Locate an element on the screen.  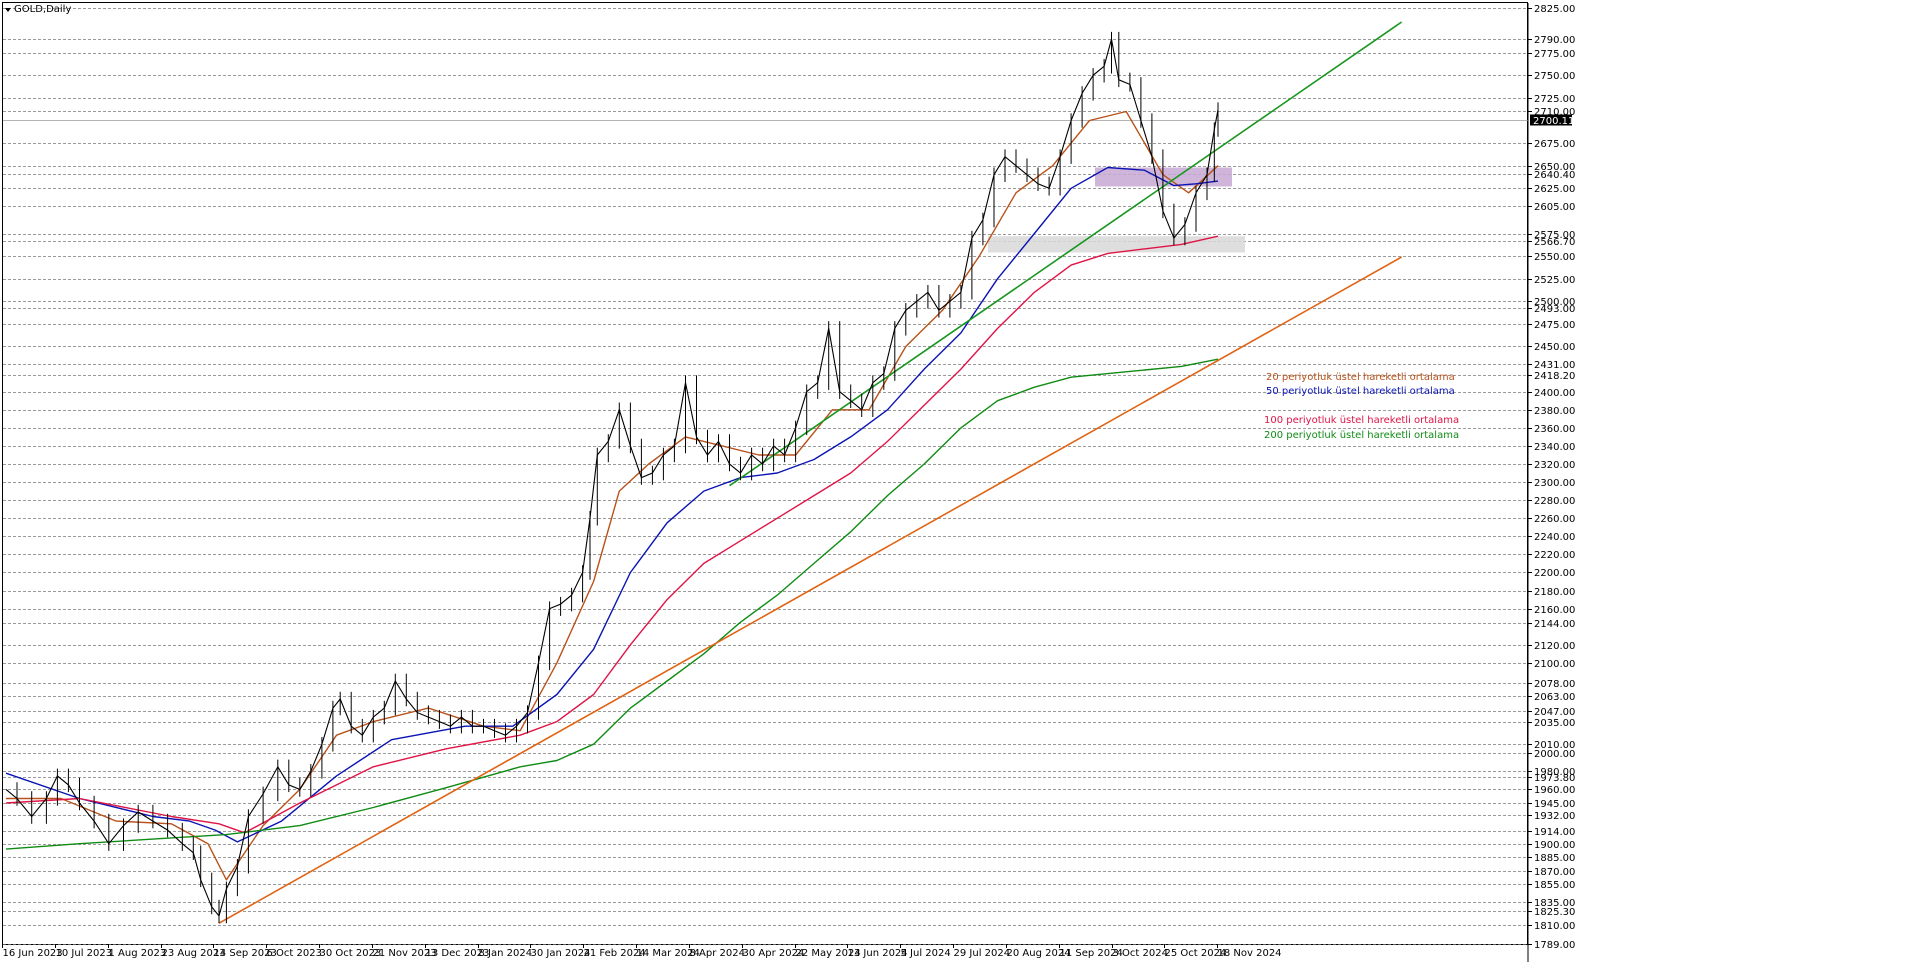
x-tick-label: 11 Sep 2024 is located at coordinates (1091, 953).